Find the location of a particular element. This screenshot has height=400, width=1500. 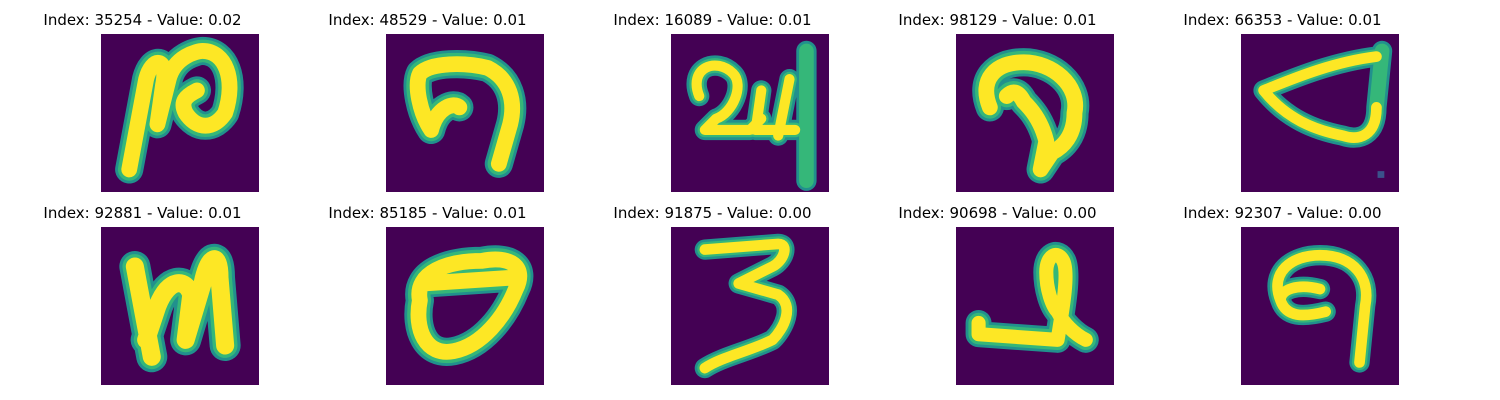

image-panel: Index: 90698 - Value: 0.00 is located at coordinates (997, 289).